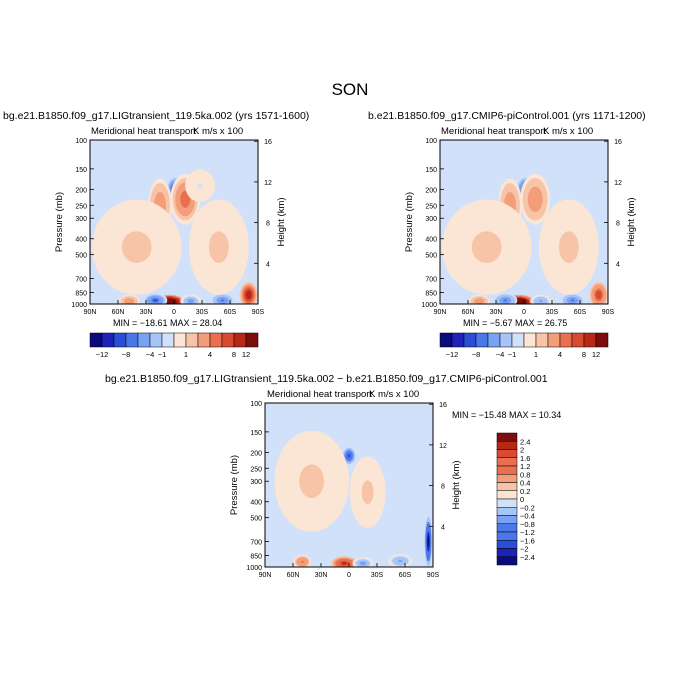  I want to click on plot-3-ytick-label: 150, so click(256, 433).